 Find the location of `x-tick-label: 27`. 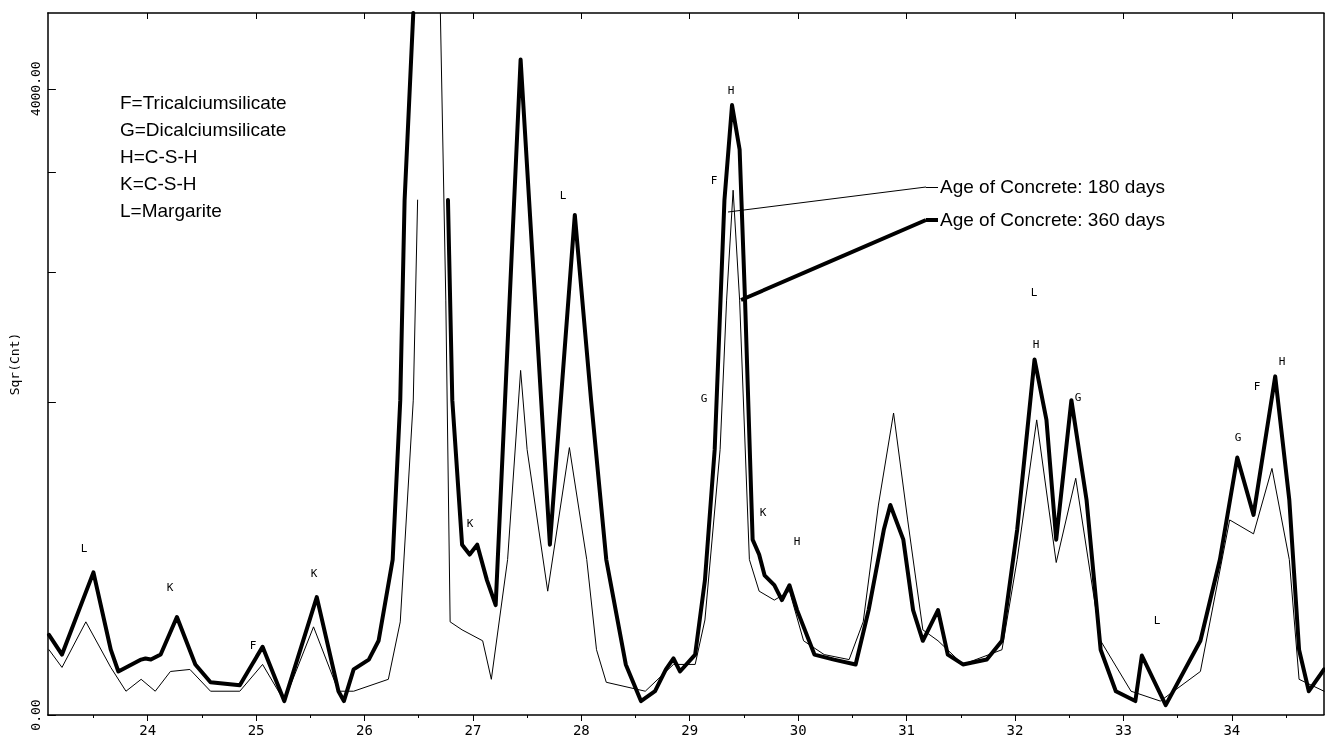

x-tick-label: 27 is located at coordinates (473, 730).